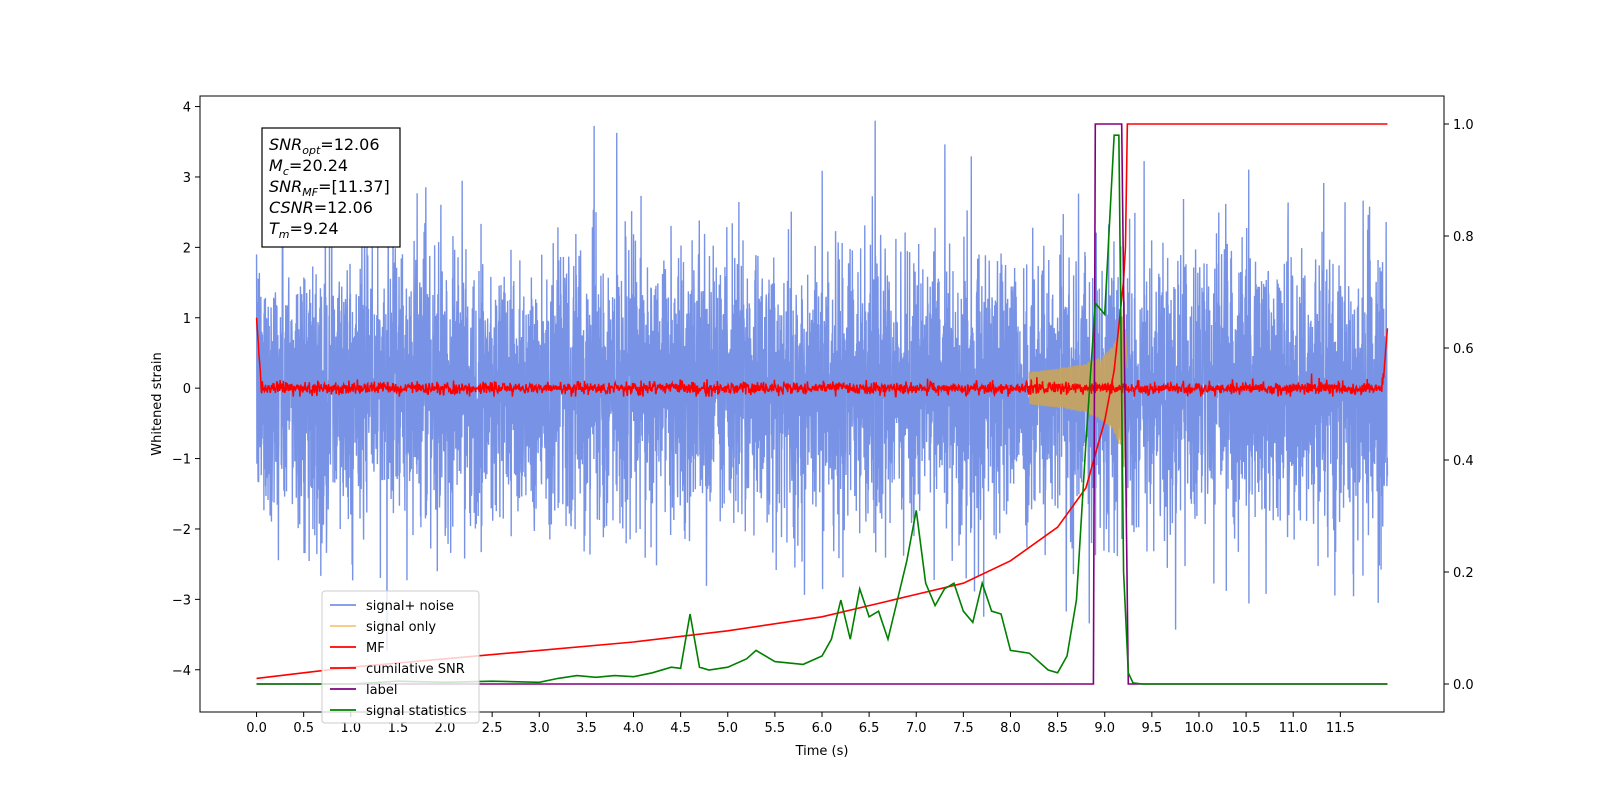 Image resolution: width=1600 pixels, height=804 pixels. What do you see at coordinates (187, 319) in the screenshot?
I see `y-tick-label: 1` at bounding box center [187, 319].